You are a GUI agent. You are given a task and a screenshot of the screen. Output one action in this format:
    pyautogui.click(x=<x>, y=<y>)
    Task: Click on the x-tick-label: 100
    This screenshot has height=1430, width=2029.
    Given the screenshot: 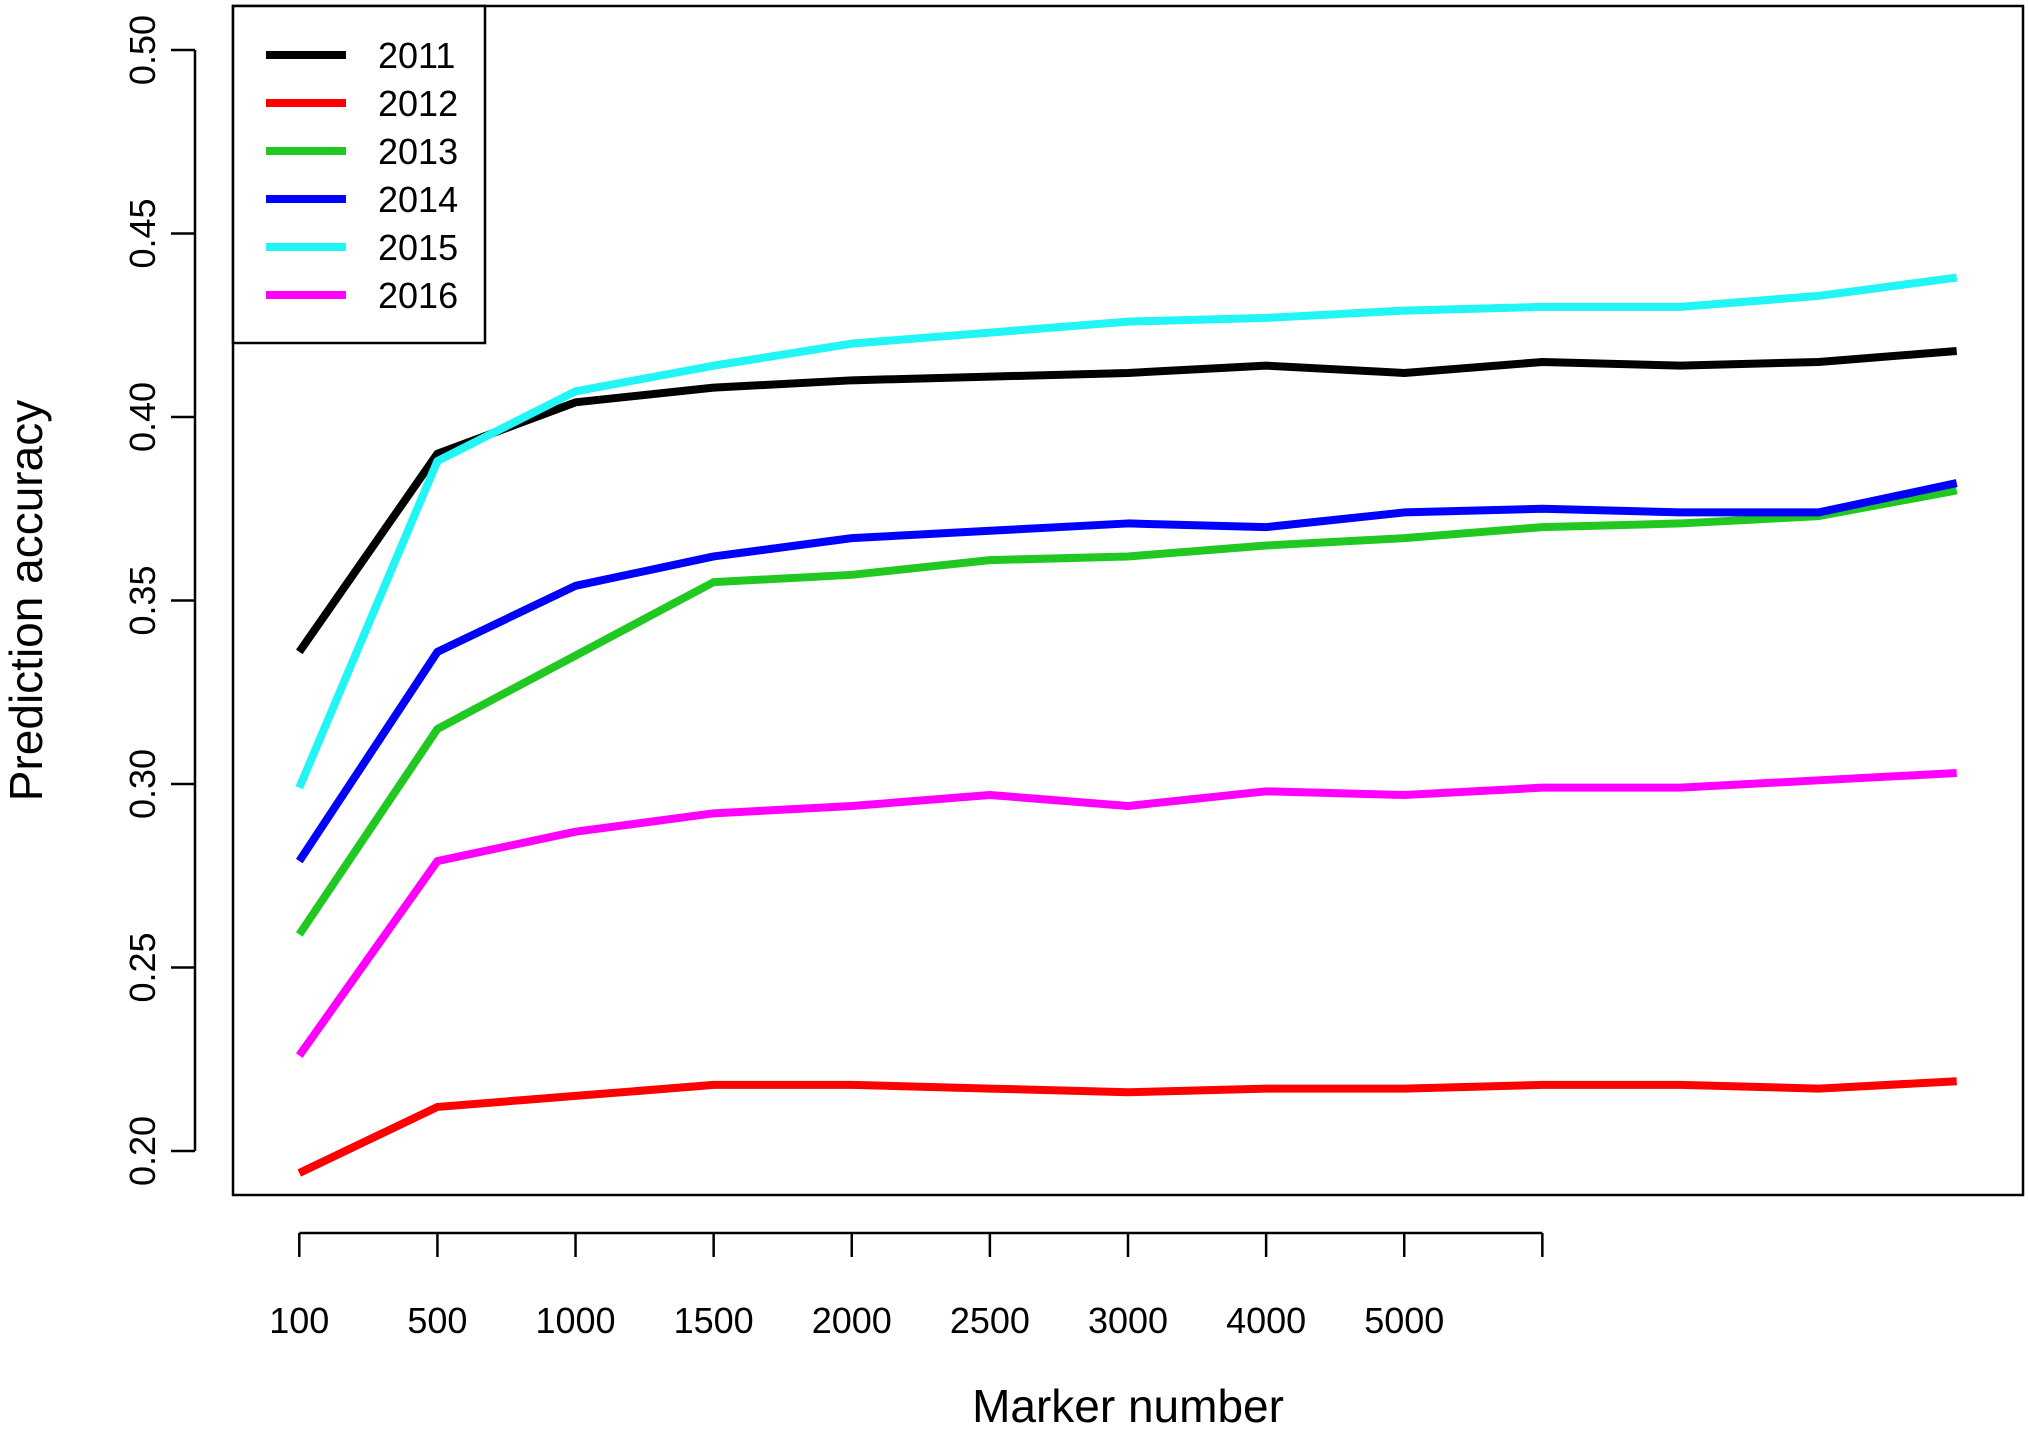 What is the action you would take?
    pyautogui.click(x=299, y=1320)
    